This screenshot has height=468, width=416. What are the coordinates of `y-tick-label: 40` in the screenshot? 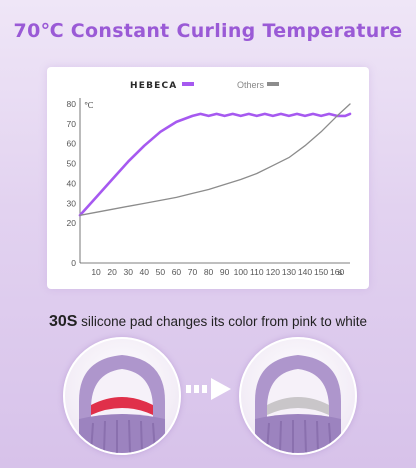 It's located at (72, 183).